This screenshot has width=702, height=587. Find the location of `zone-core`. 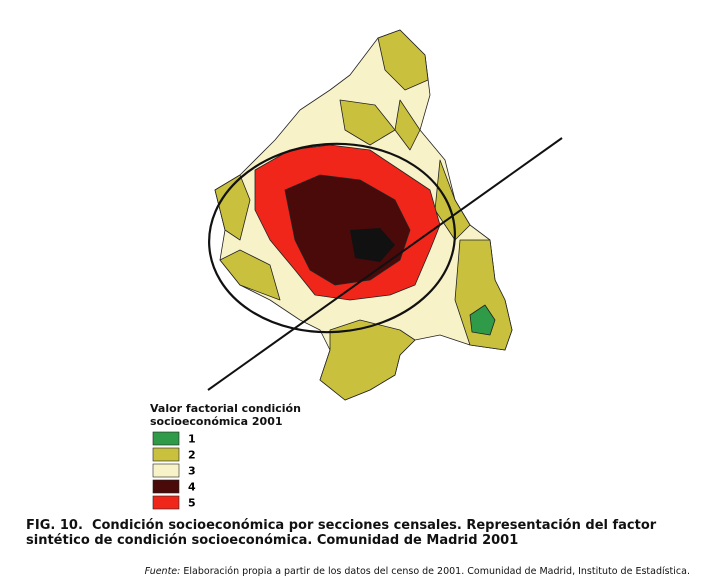

zone-core is located at coordinates (372, 245).